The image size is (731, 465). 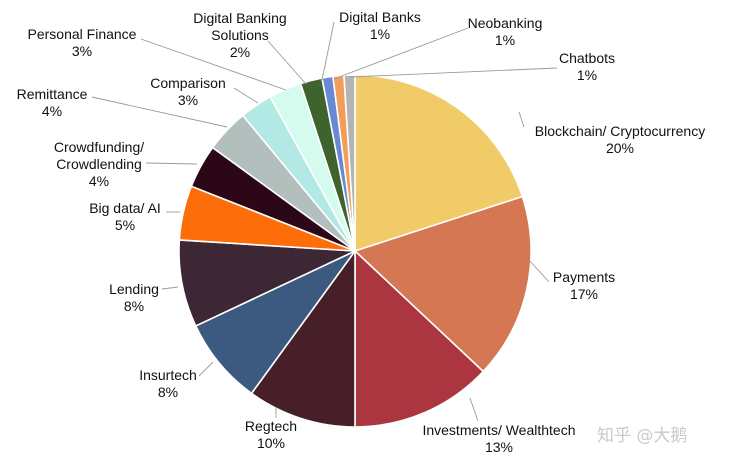 What do you see at coordinates (168, 375) in the screenshot?
I see `slice-label-name: Insurtech` at bounding box center [168, 375].